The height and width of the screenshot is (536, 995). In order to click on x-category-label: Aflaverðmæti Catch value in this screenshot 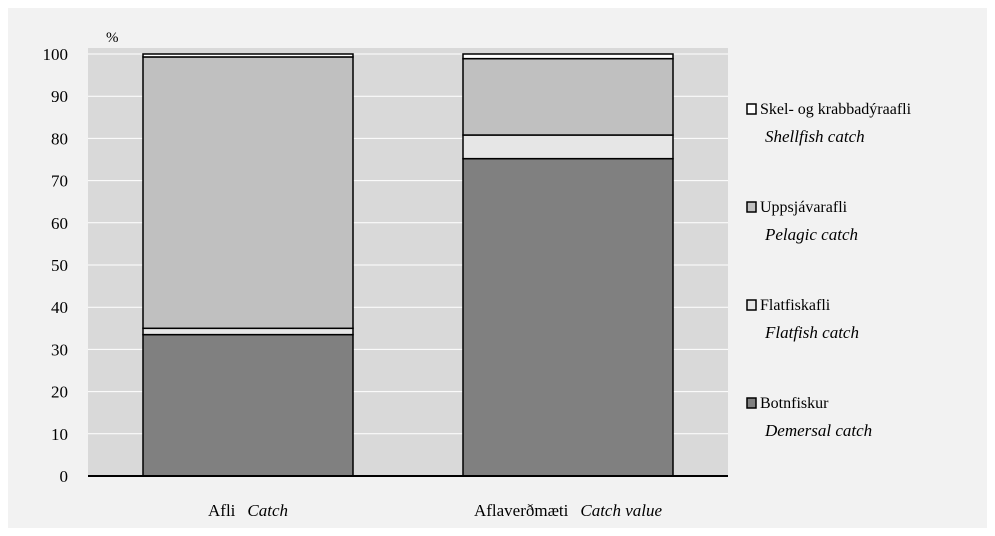, I will do `click(568, 510)`.